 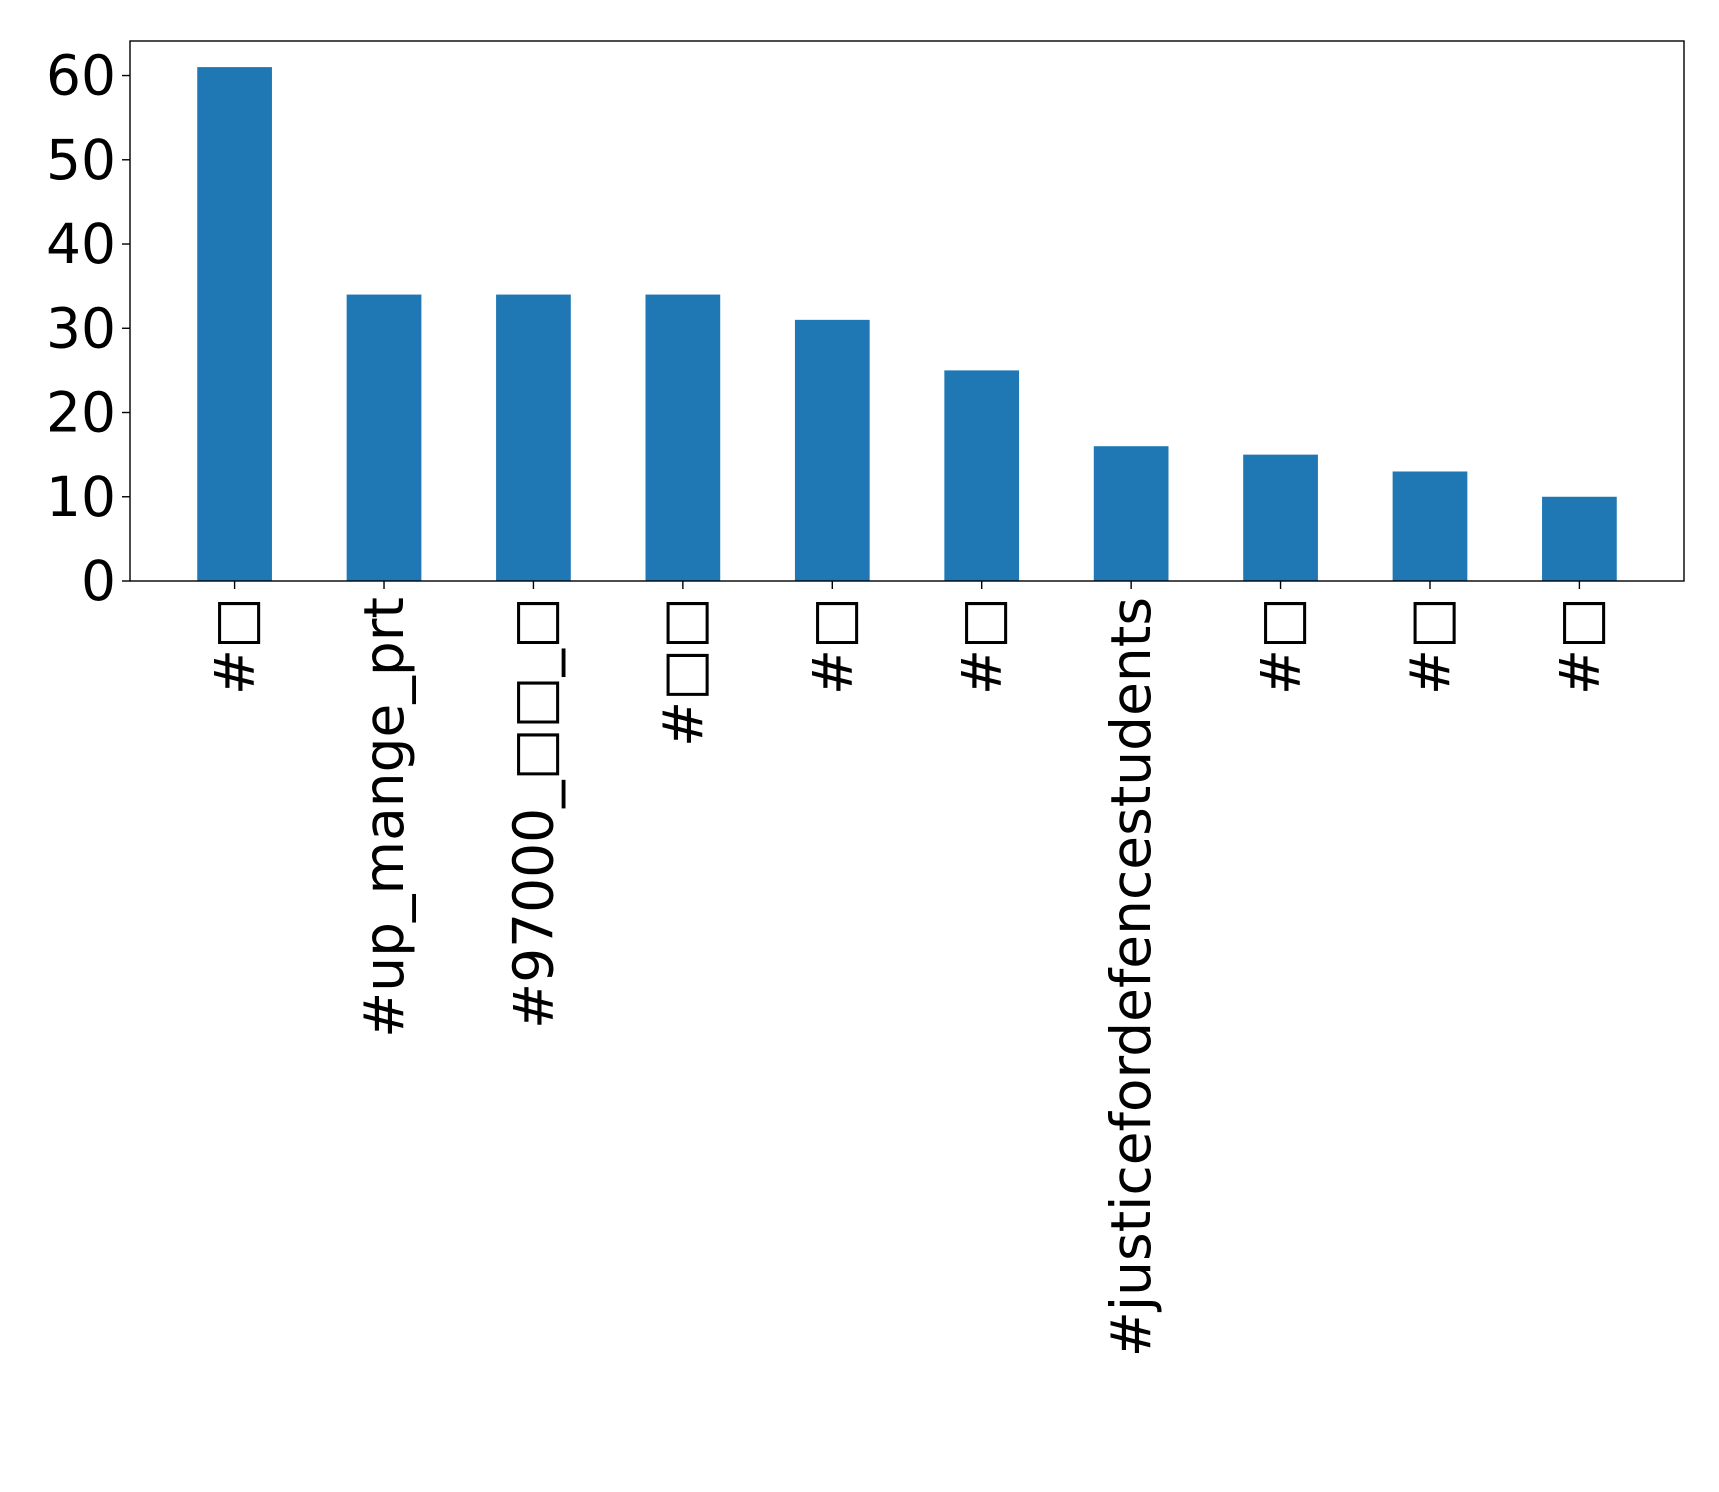 What do you see at coordinates (384, 817) in the screenshot?
I see `x-tick-label: #up_mange_prt` at bounding box center [384, 817].